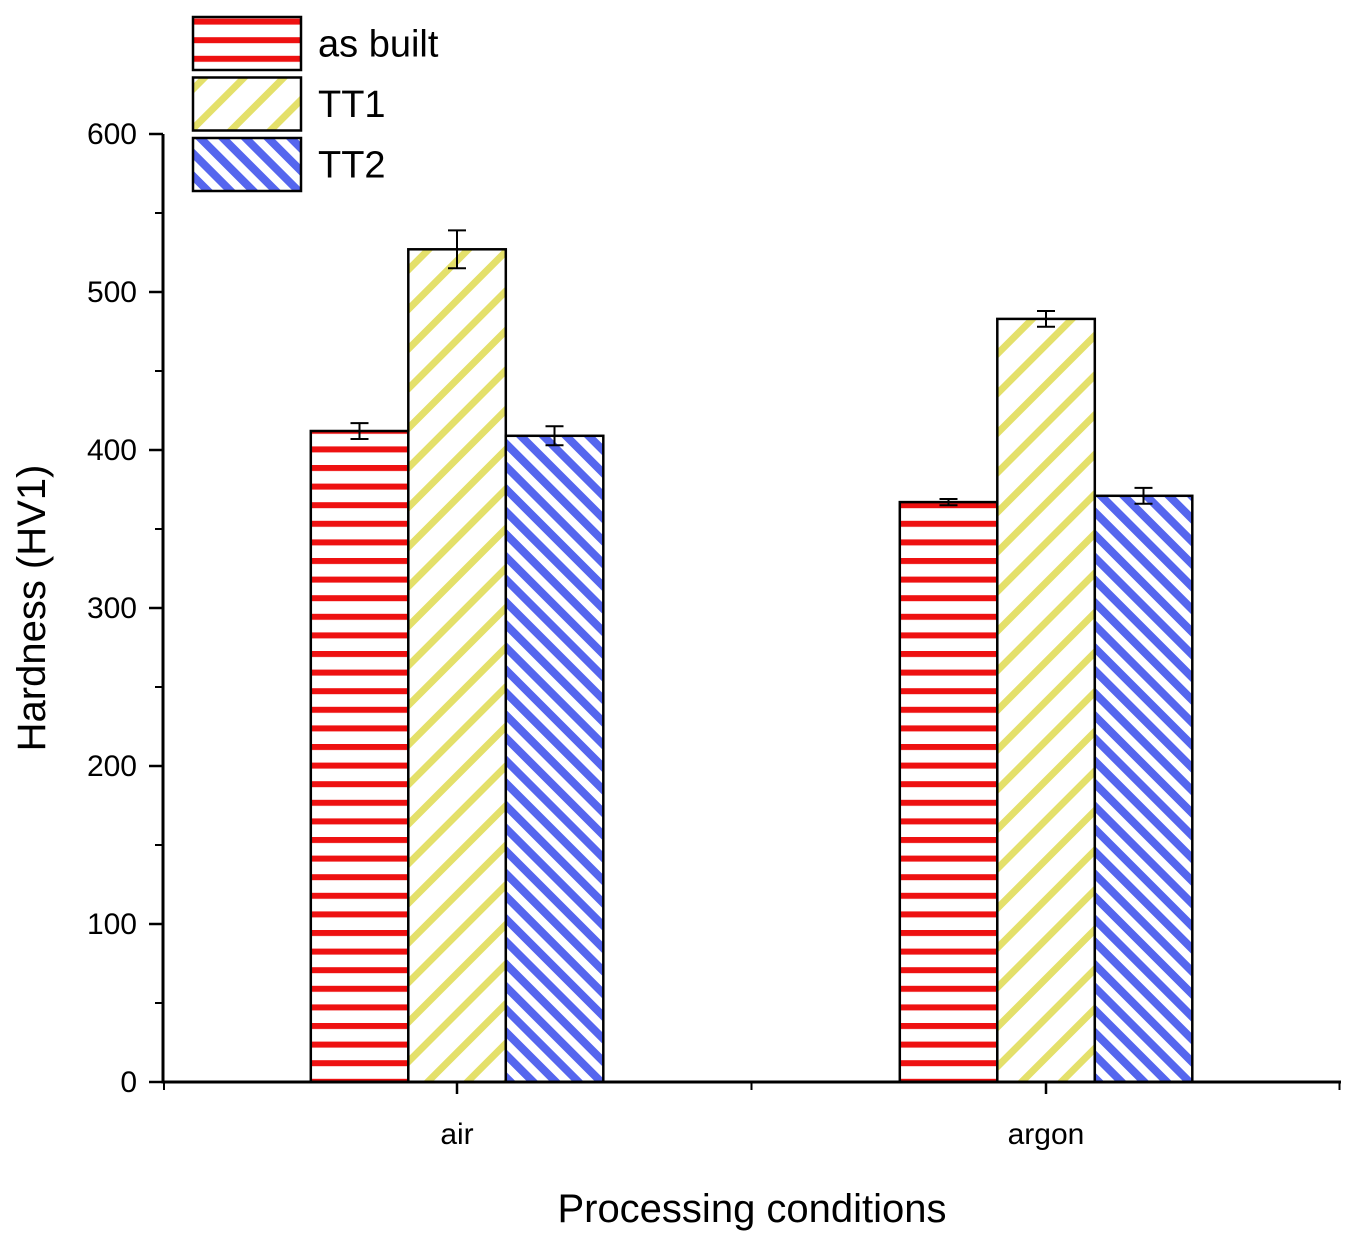 Image resolution: width=1354 pixels, height=1245 pixels. What do you see at coordinates (352, 166) in the screenshot?
I see `legend-label: TT2` at bounding box center [352, 166].